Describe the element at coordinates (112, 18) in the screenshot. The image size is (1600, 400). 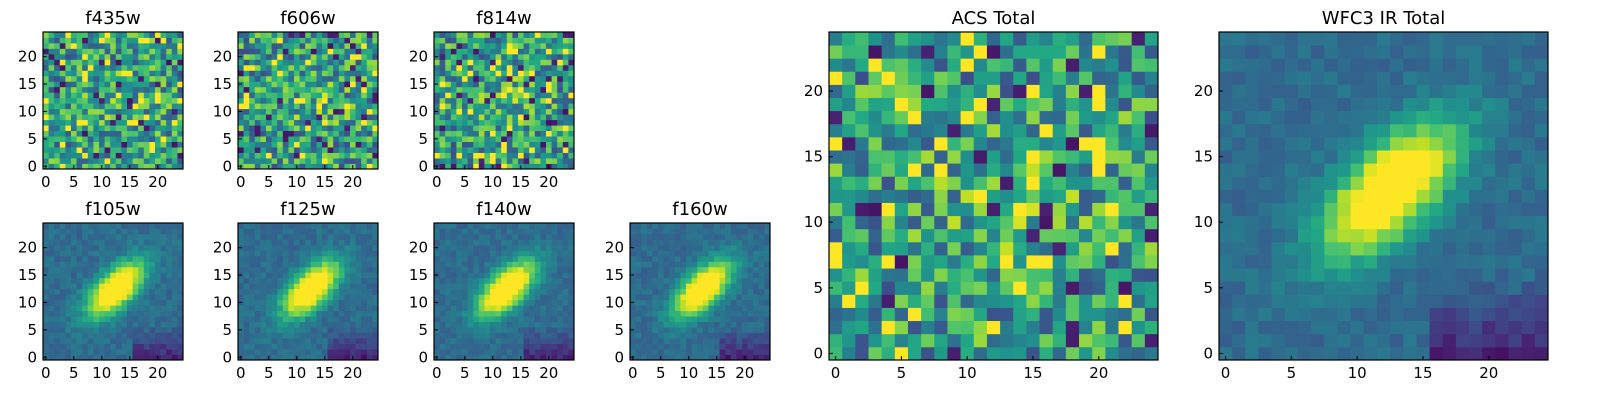
I see `panel-title: f435w` at that location.